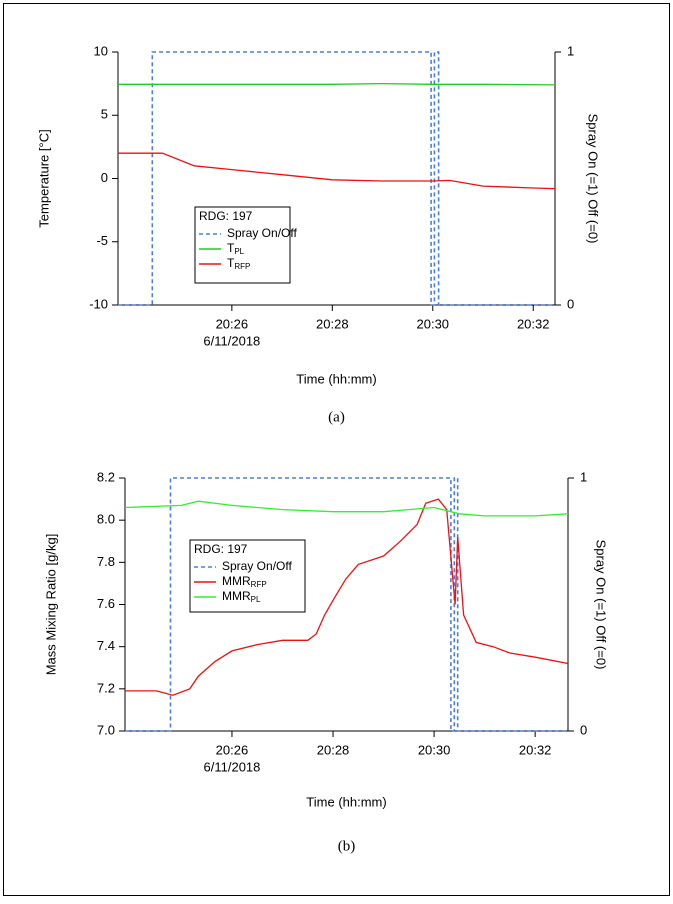 The image size is (673, 904). What do you see at coordinates (347, 846) in the screenshot?
I see `caption: (b)` at bounding box center [347, 846].